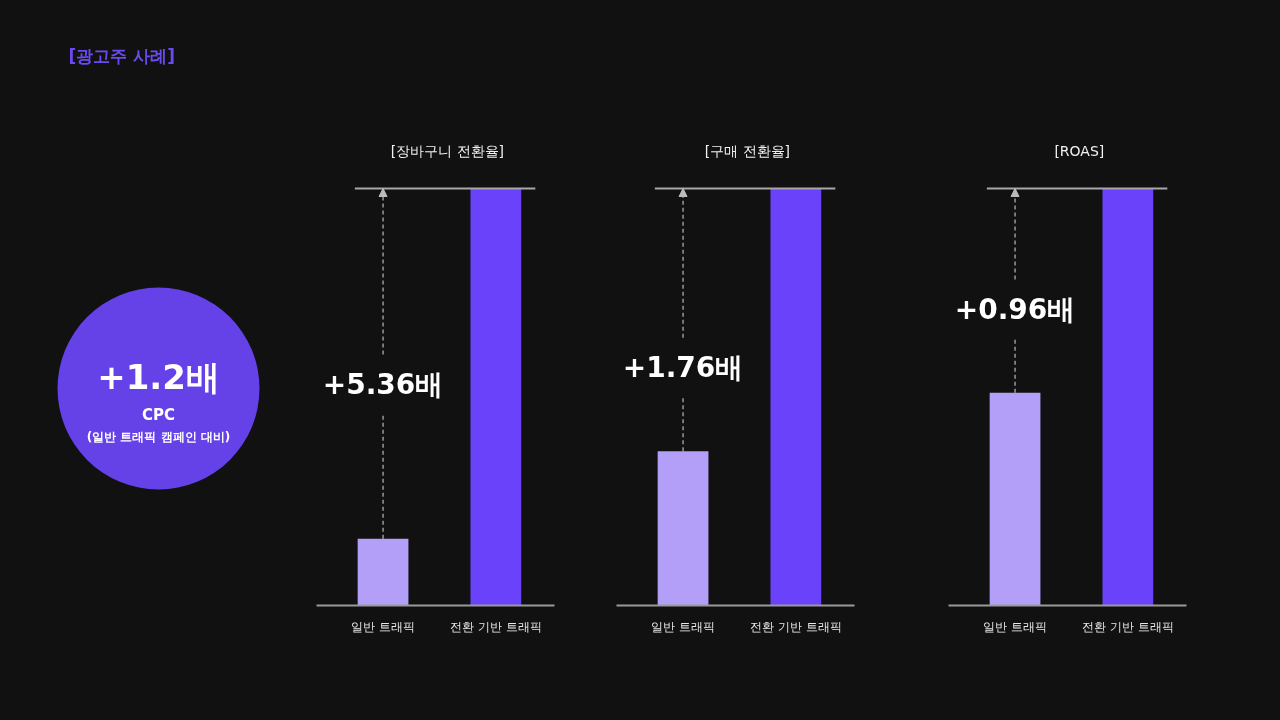  What do you see at coordinates (1015, 309) in the screenshot?
I see `annotation: +0.96배` at bounding box center [1015, 309].